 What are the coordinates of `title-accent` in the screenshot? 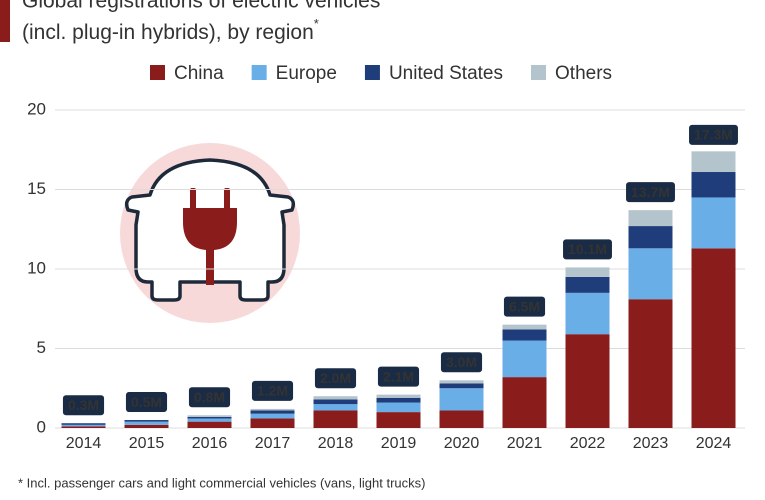 It's located at (5, 21).